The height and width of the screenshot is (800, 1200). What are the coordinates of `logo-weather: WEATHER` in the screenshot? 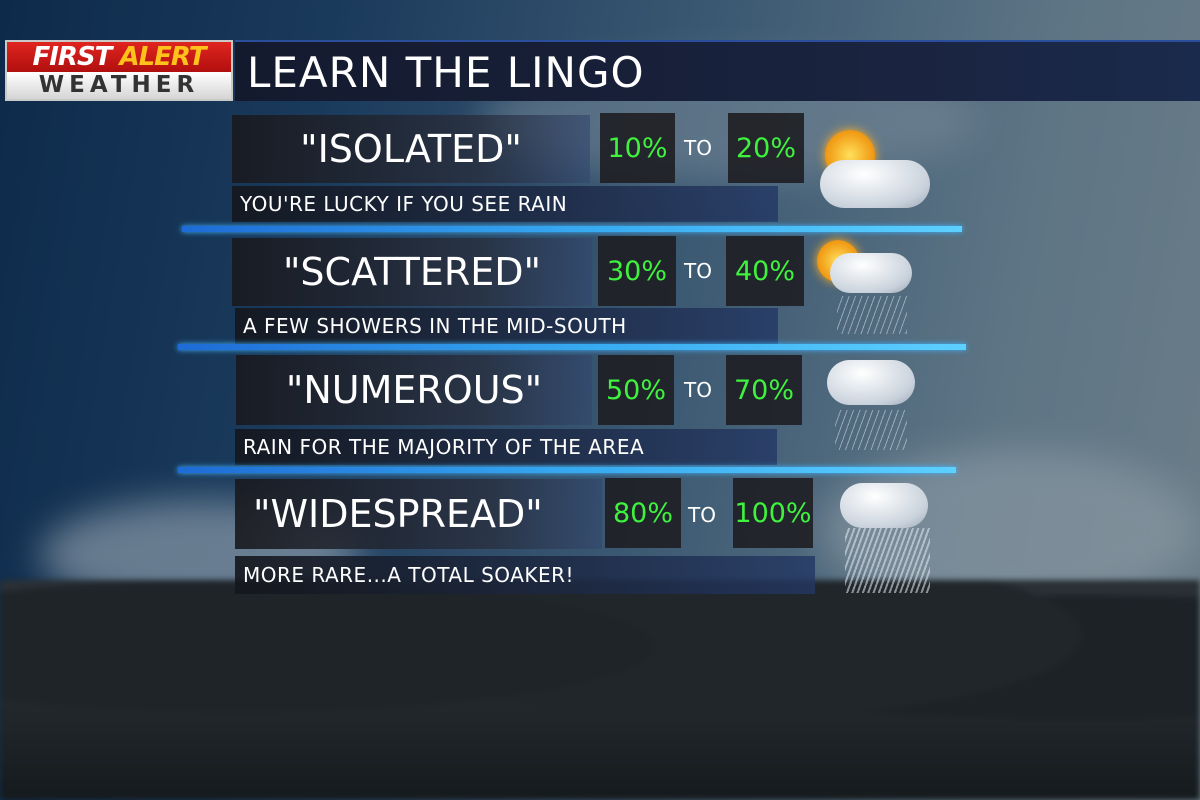 It's located at (119, 85).